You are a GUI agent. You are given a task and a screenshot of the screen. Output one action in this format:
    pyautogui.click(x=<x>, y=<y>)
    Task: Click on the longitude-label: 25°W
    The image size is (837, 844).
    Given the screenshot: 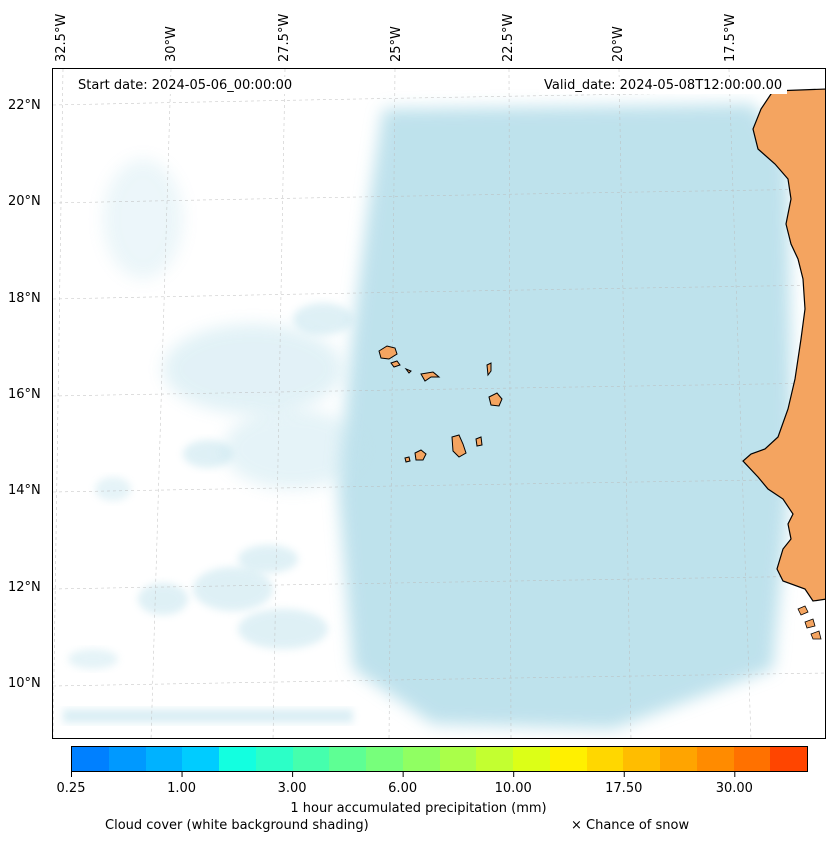 What is the action you would take?
    pyautogui.click(x=396, y=44)
    